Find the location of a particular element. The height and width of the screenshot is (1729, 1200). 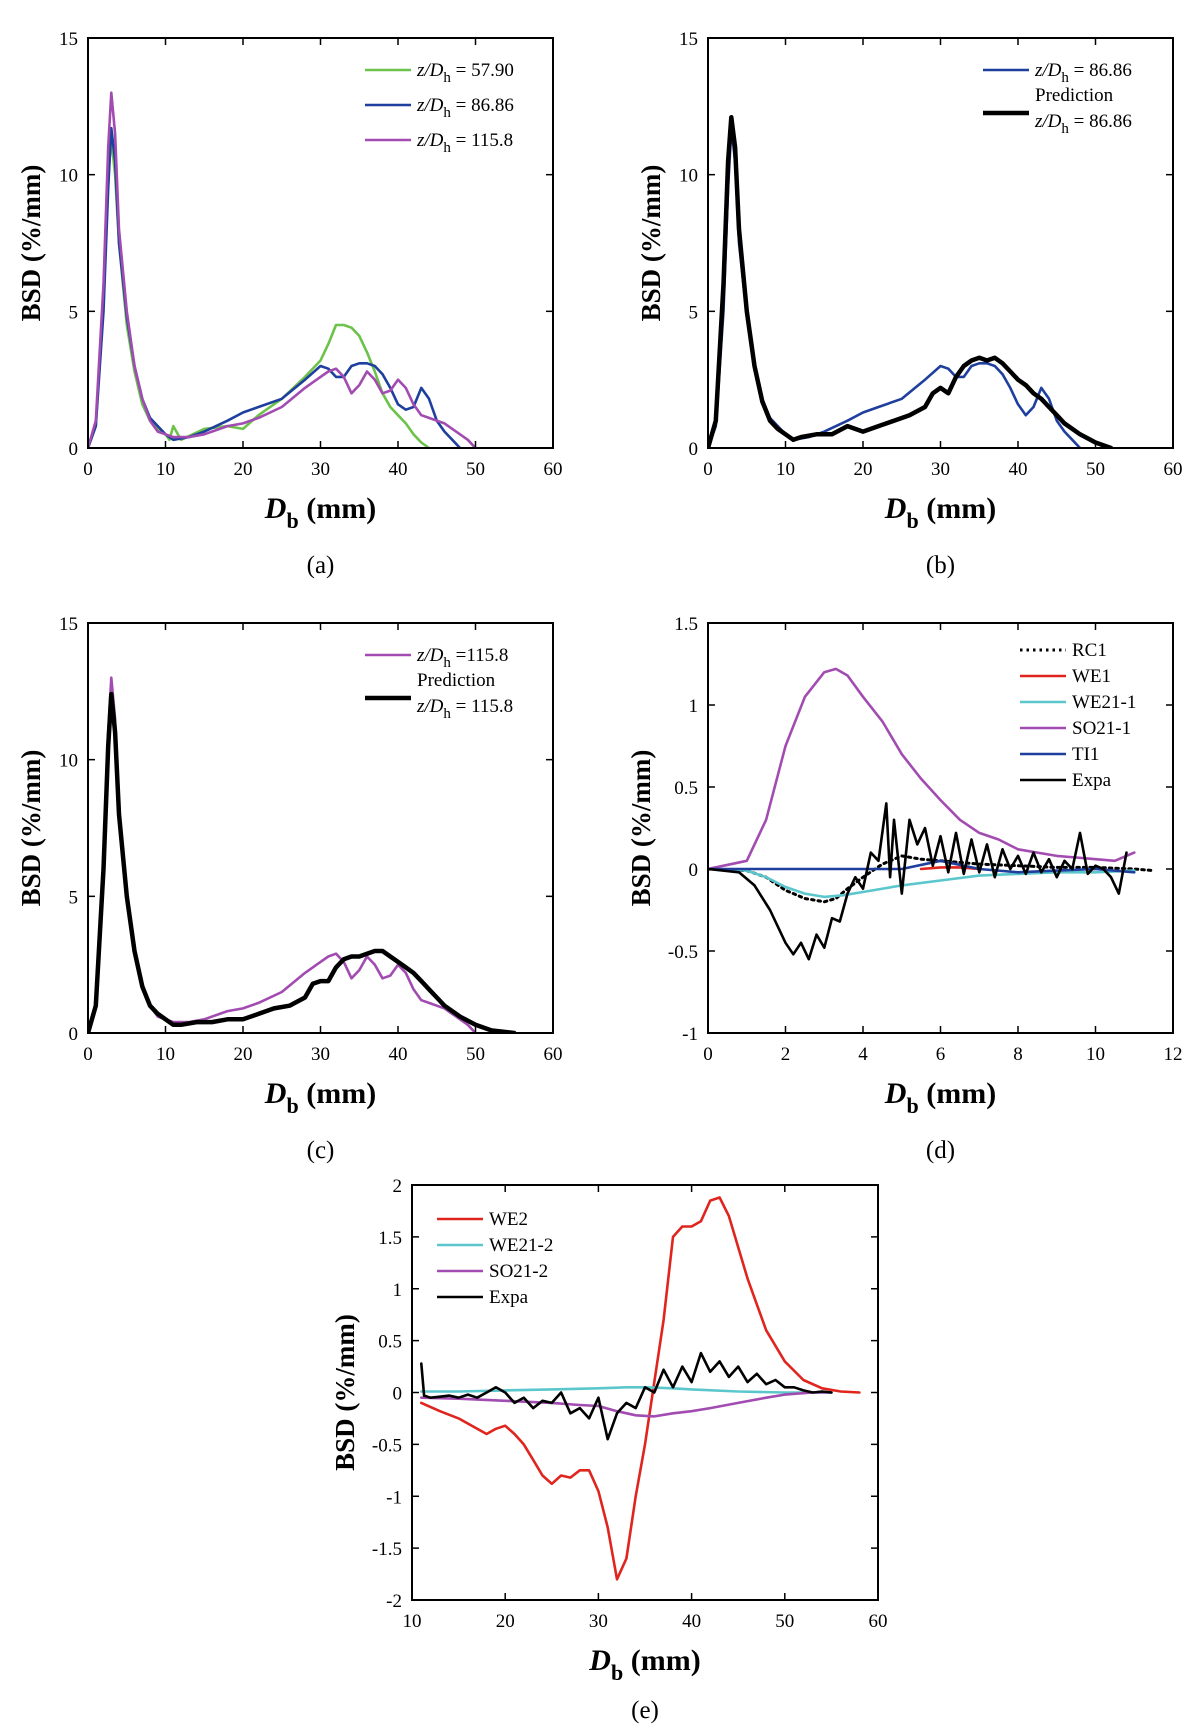

y-tick-label: 15 is located at coordinates (68, 39).